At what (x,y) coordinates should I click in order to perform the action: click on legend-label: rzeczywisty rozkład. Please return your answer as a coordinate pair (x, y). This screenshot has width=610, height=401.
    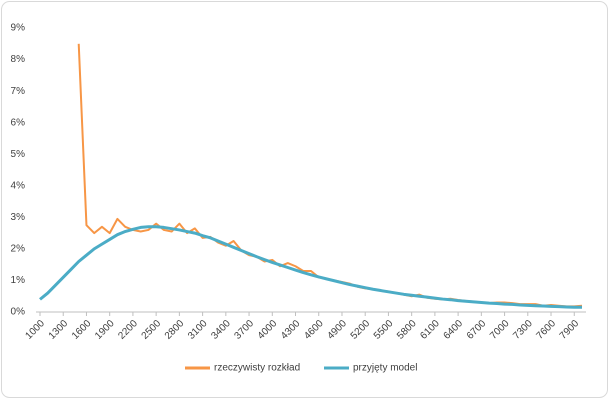
    Looking at the image, I should click on (257, 368).